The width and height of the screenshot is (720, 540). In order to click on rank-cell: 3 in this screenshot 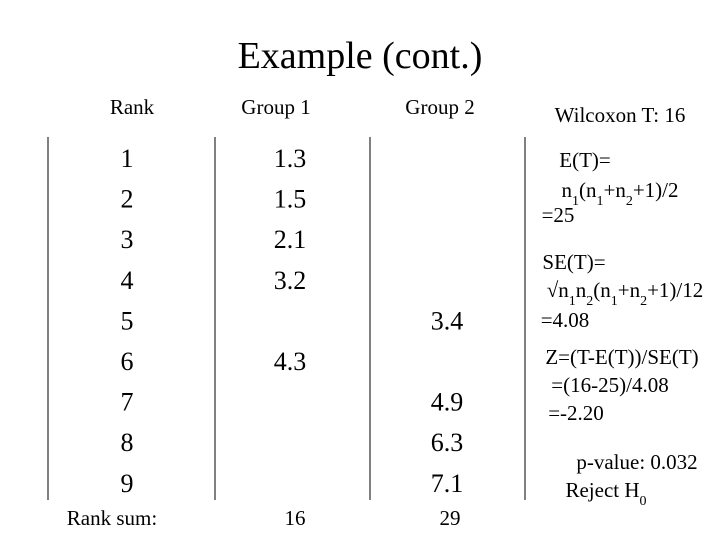, I will do `click(127, 239)`.